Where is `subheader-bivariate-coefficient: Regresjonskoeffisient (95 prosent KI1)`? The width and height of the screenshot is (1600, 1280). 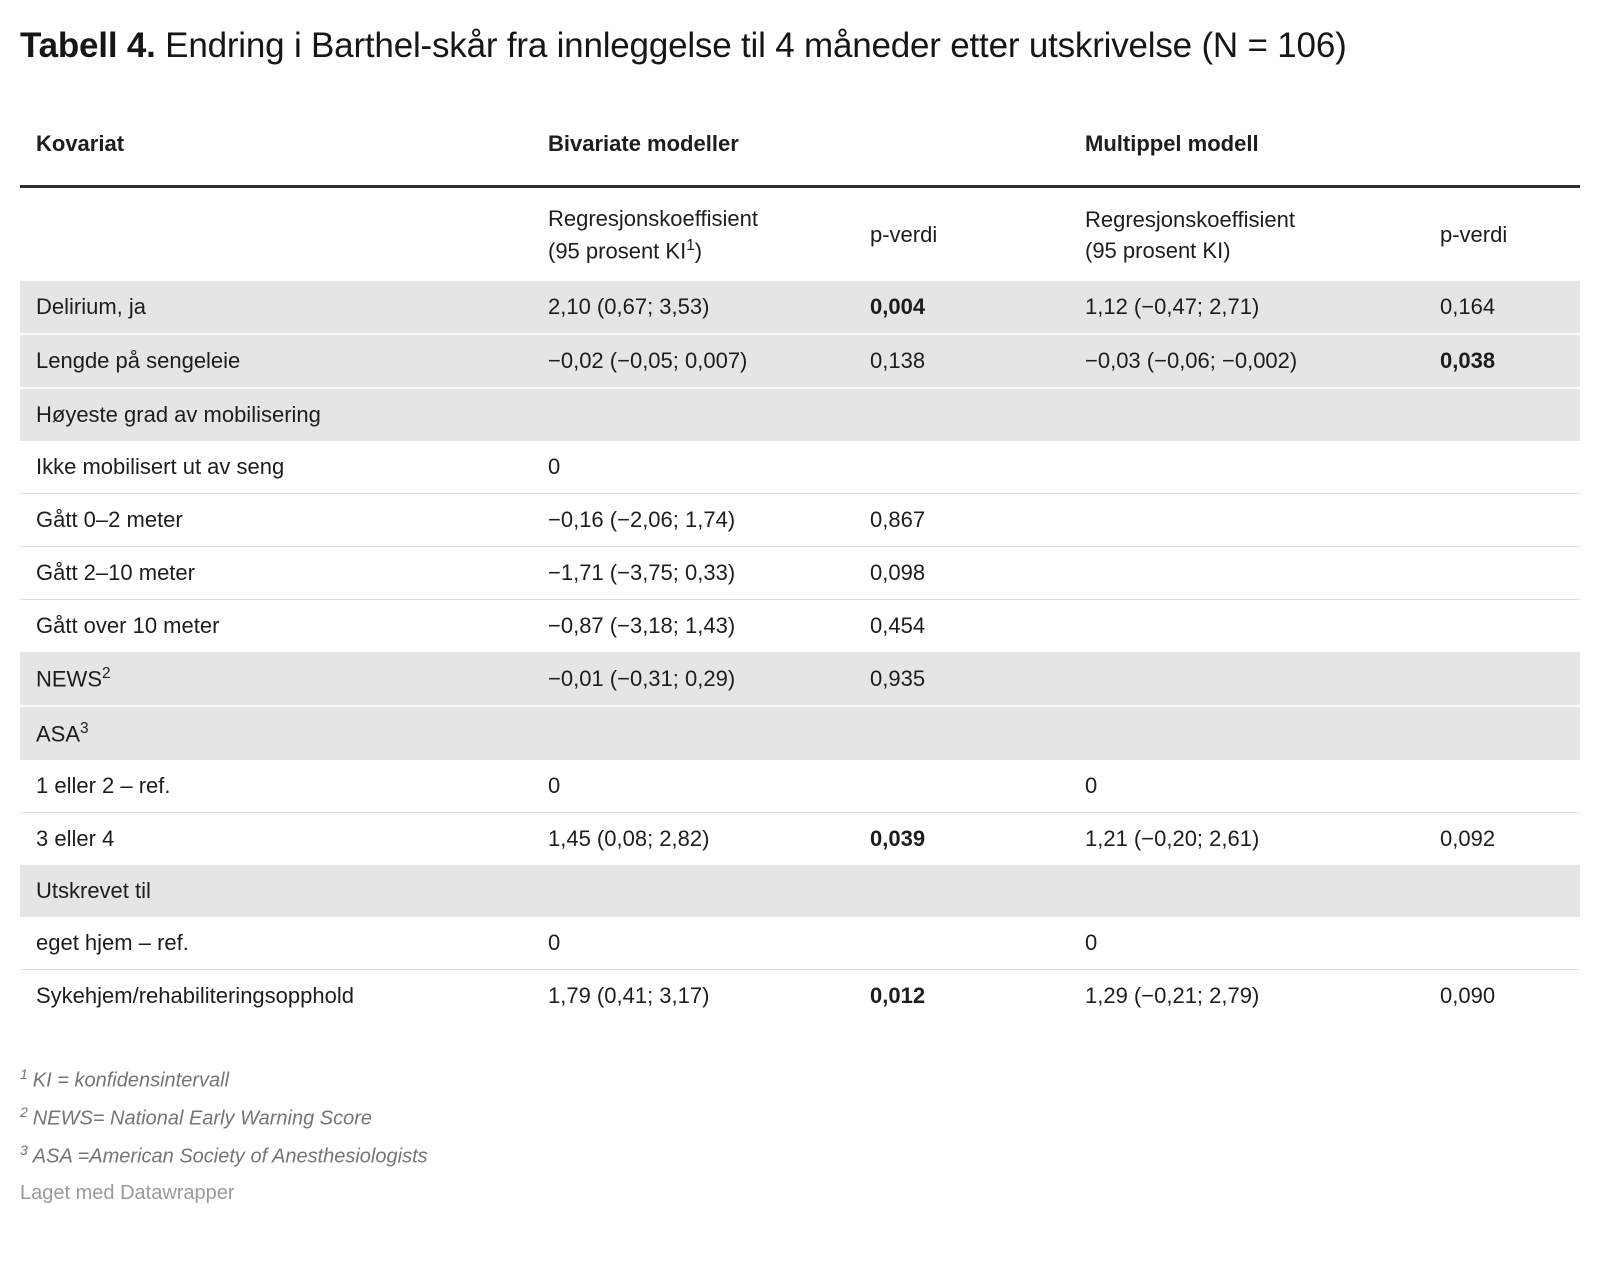
subheader-bivariate-coefficient: Regresjonskoeffisient (95 prosent KI1) is located at coordinates (653, 234).